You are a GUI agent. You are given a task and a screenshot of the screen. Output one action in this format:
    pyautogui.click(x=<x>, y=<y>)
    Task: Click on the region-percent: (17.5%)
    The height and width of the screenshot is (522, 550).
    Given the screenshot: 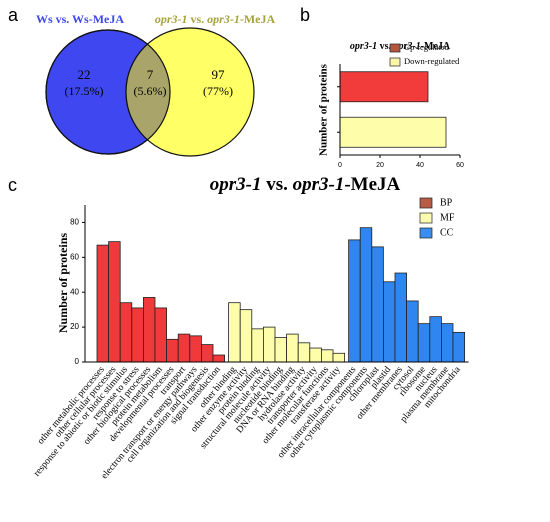 What is the action you would take?
    pyautogui.click(x=84, y=91)
    